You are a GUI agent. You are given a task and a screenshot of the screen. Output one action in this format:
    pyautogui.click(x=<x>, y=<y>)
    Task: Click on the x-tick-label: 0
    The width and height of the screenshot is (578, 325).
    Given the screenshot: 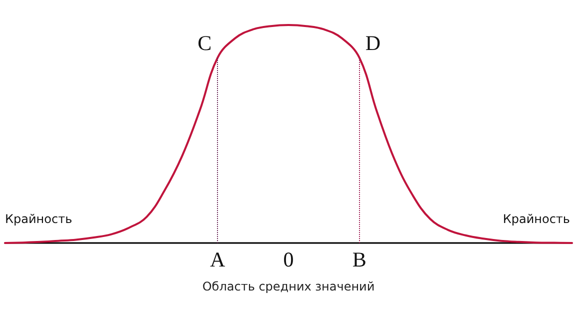 What is the action you would take?
    pyautogui.click(x=288, y=260)
    